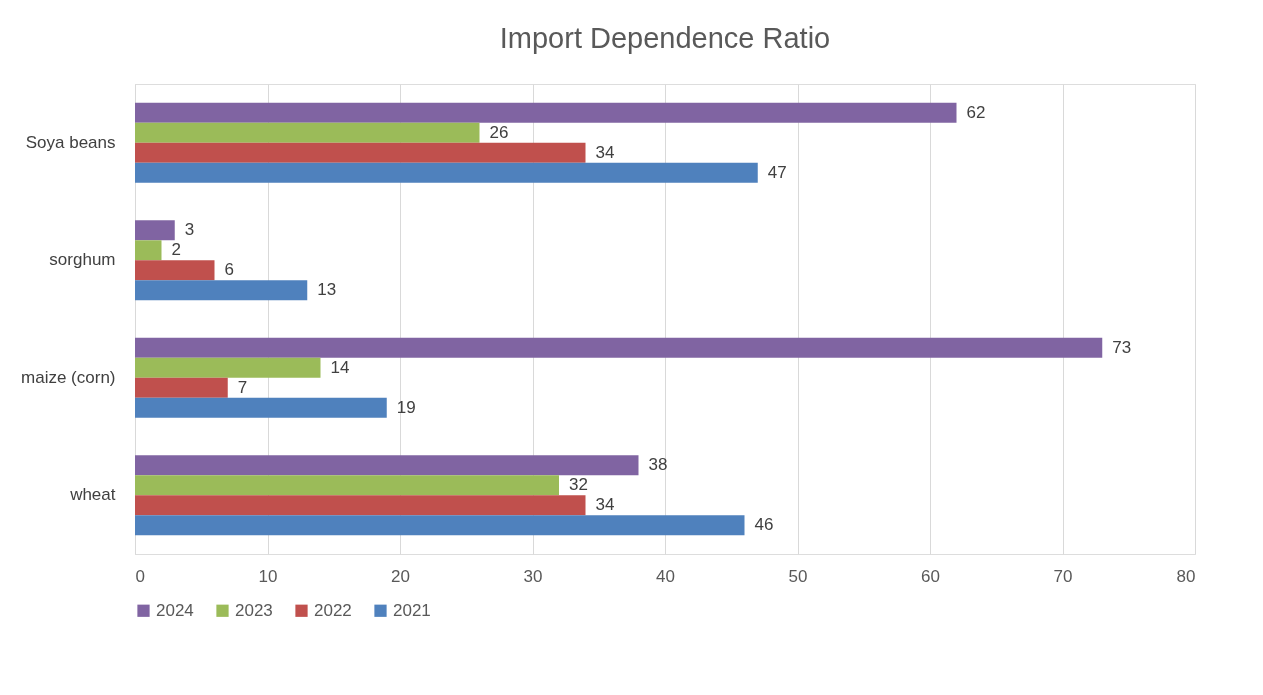 The height and width of the screenshot is (695, 1263). Describe the element at coordinates (1122, 347) in the screenshot. I see `data-label: 73` at that location.